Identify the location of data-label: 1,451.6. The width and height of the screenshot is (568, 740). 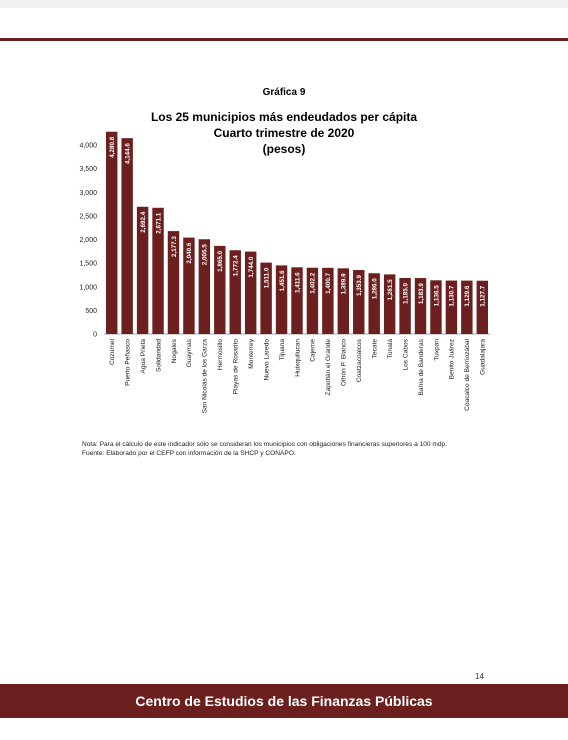
(282, 281).